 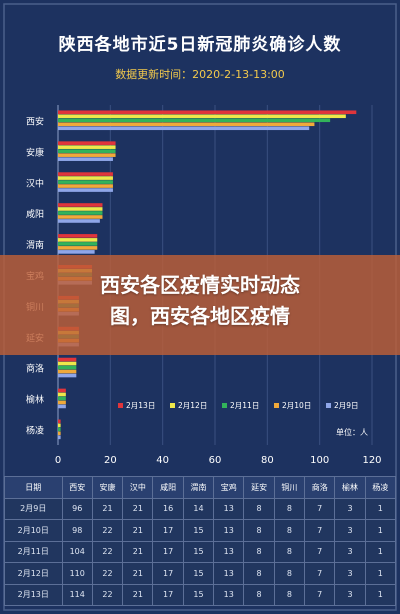 I want to click on x-tick-label: 20, so click(x=110, y=460).